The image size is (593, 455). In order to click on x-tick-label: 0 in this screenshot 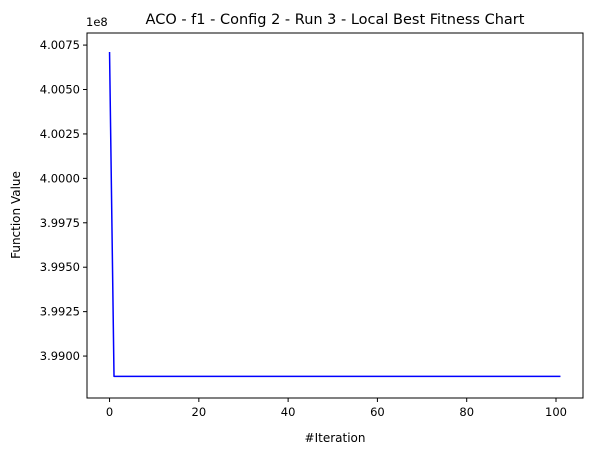, I will do `click(109, 412)`.